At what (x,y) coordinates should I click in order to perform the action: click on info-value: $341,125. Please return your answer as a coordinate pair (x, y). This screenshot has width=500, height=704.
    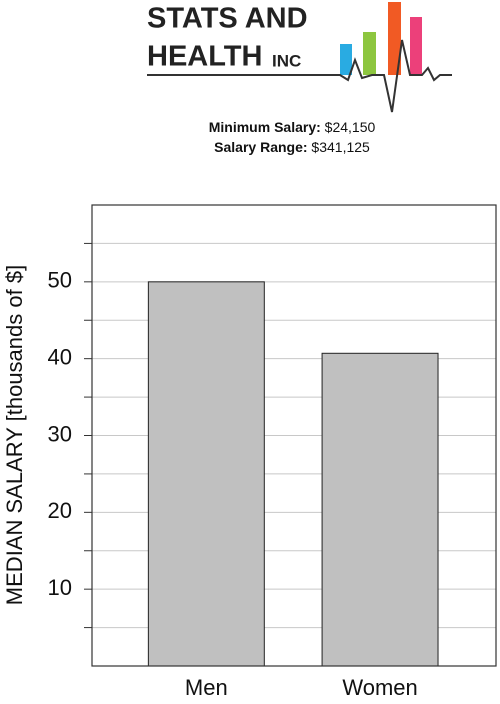
    Looking at the image, I should click on (340, 147).